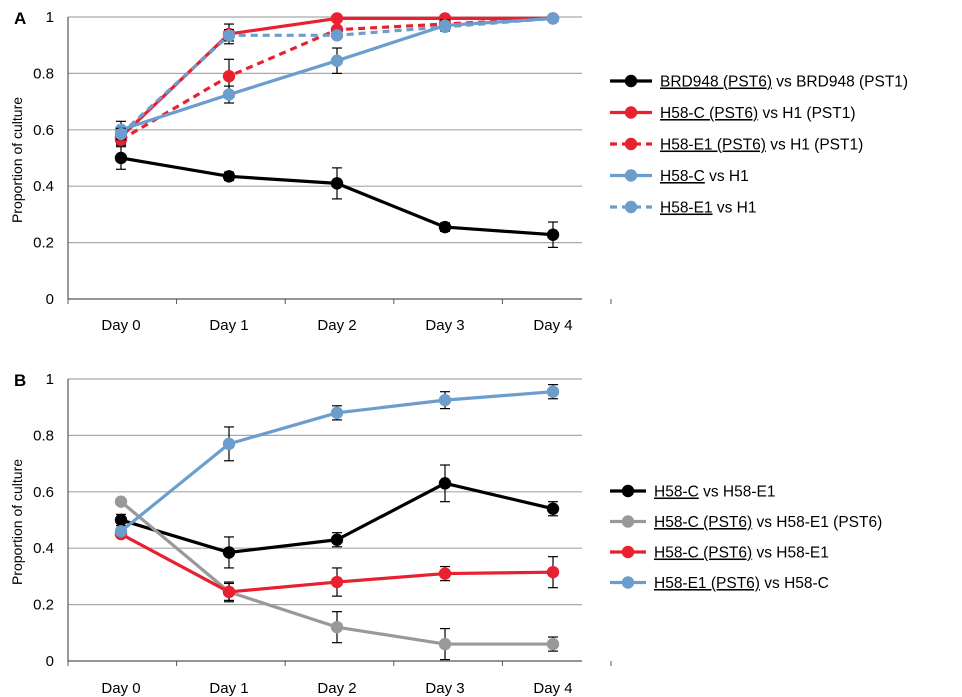  I want to click on panel-a-y-tick-label: 0.4, so click(43, 186).